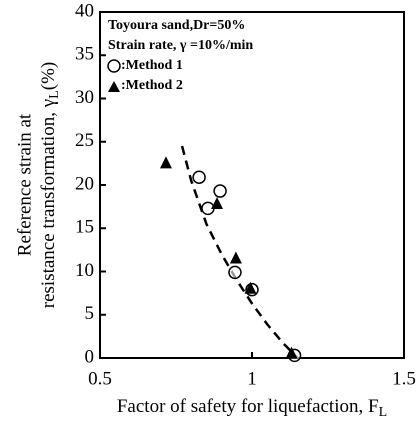 The width and height of the screenshot is (416, 424). I want to click on y-tick-label: 5, so click(90, 313).